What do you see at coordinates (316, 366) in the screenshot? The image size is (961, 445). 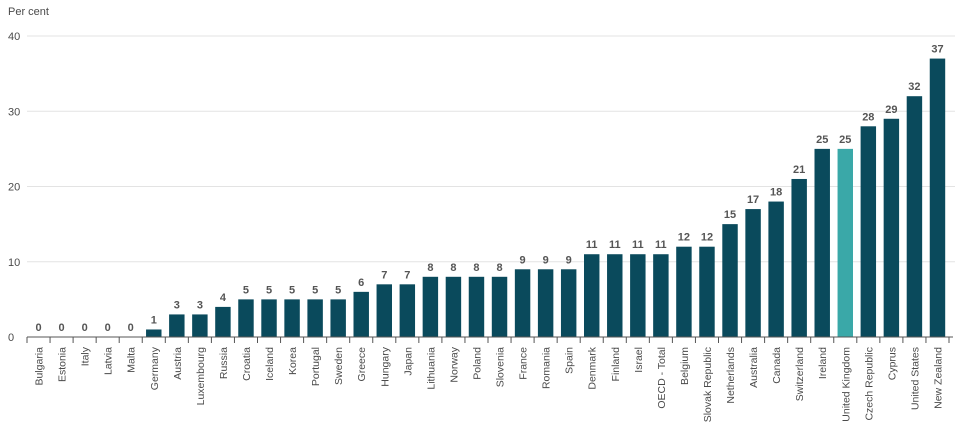 I see `x-tick-label: Portugal` at bounding box center [316, 366].